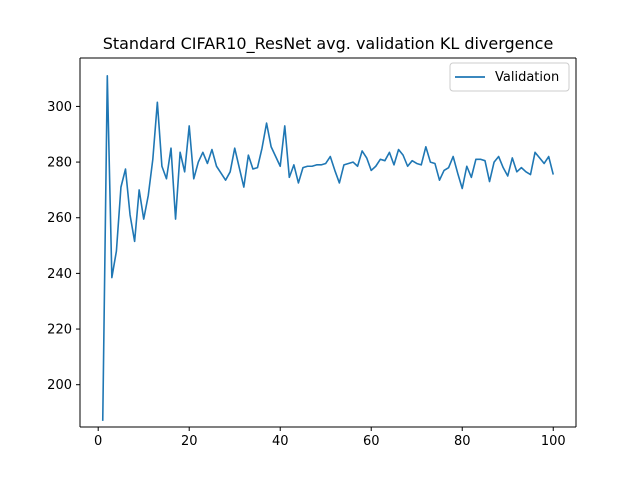 This screenshot has height=480, width=640. I want to click on y-tick-label: 200, so click(59, 385).